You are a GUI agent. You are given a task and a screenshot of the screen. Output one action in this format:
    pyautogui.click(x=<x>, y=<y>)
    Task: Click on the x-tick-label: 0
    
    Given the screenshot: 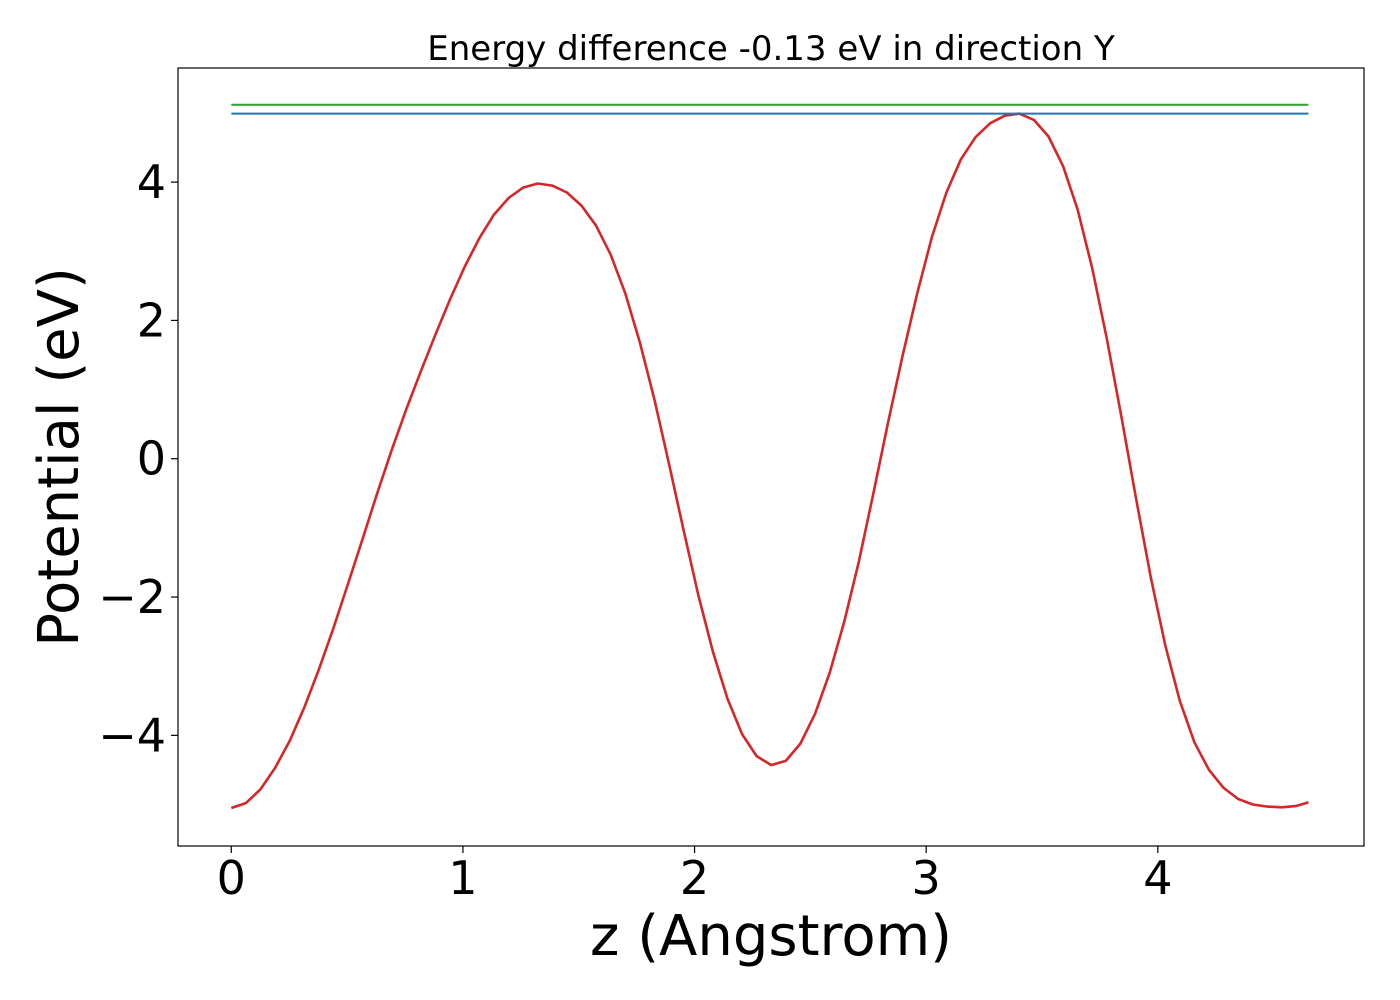 What is the action you would take?
    pyautogui.click(x=231, y=878)
    